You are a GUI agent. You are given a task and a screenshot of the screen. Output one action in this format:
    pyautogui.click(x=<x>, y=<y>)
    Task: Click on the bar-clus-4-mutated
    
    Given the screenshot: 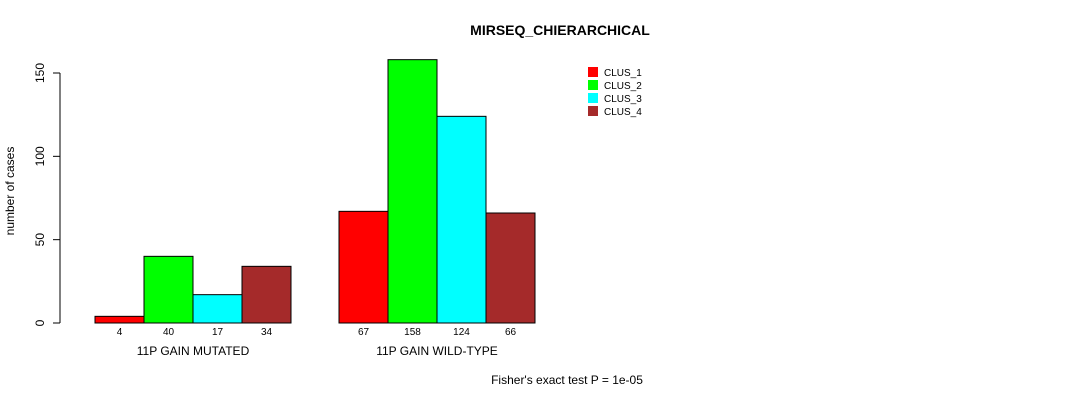 What is the action you would take?
    pyautogui.click(x=266, y=294)
    